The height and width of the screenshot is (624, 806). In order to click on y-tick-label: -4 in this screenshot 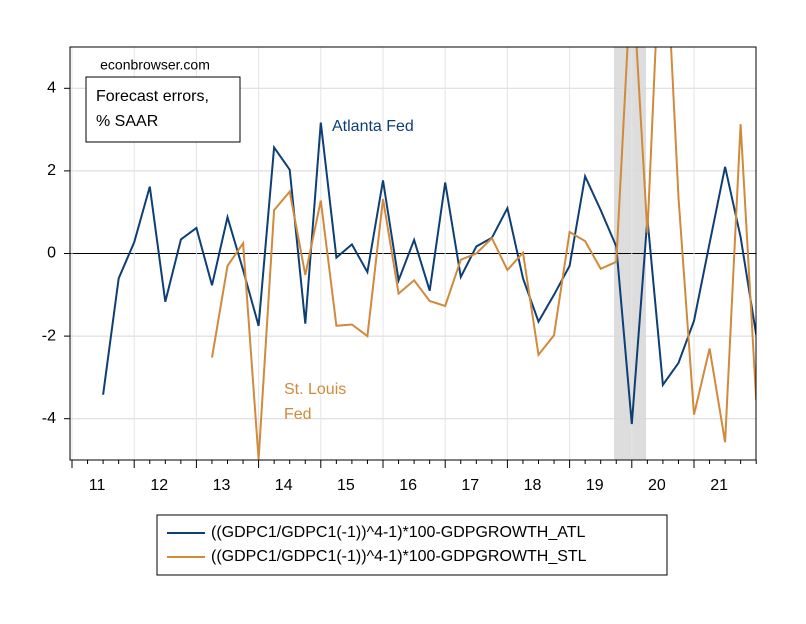, I will do `click(49, 418)`.